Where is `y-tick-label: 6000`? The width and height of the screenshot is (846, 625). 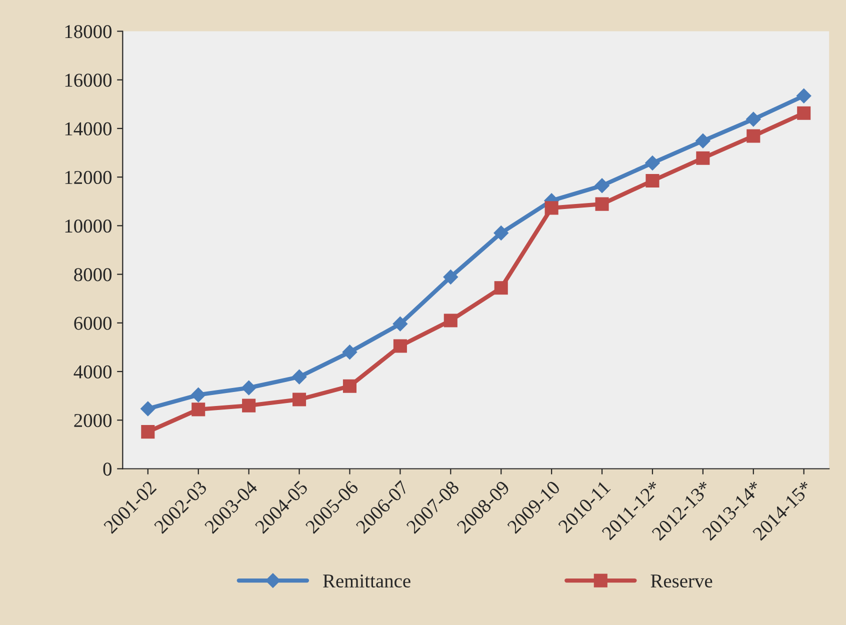 y-tick-label: 6000 is located at coordinates (93, 323).